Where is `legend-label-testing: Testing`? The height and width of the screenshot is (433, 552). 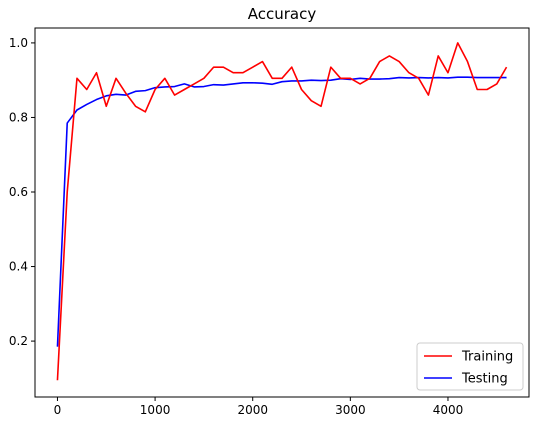
legend-label-testing: Testing is located at coordinates (484, 379).